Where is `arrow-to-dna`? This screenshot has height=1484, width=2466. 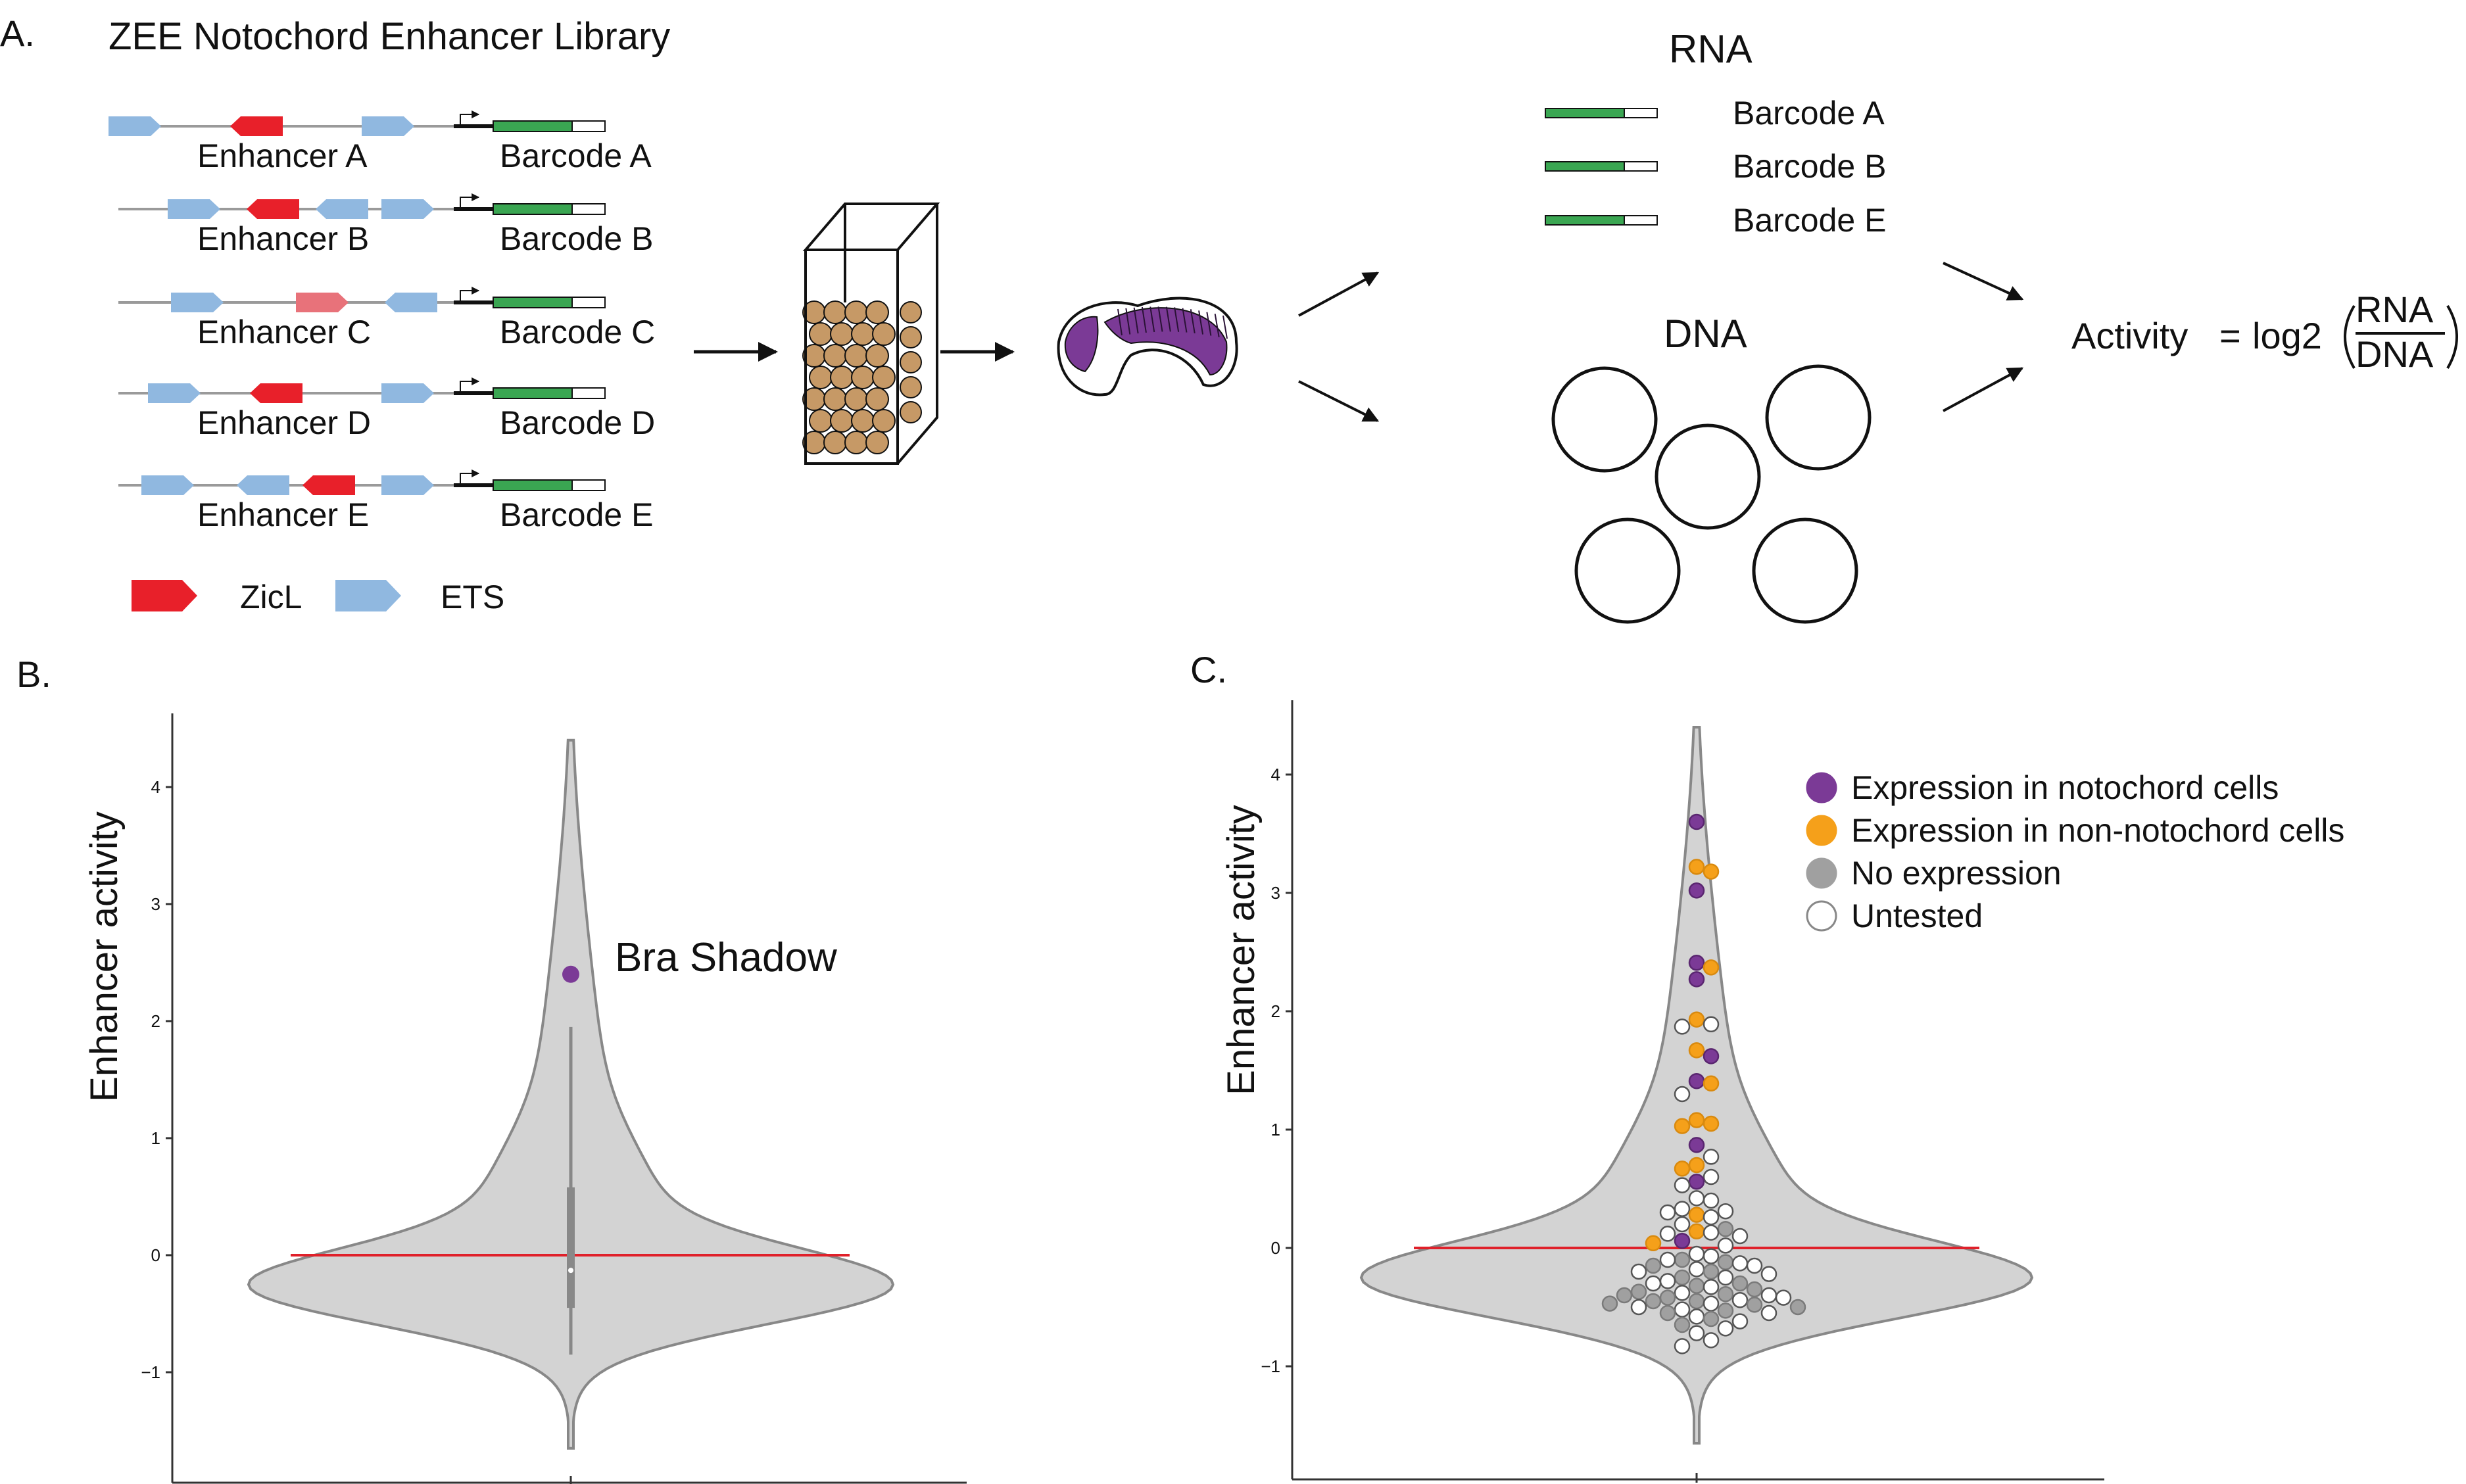 arrow-to-dna is located at coordinates (1339, 401).